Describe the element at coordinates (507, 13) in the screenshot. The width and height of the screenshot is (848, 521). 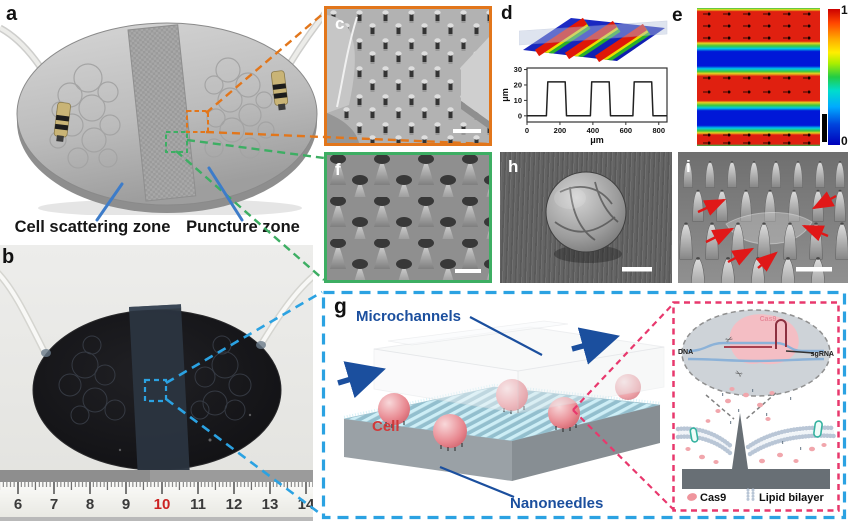
I see `panel-letter-d: d` at that location.